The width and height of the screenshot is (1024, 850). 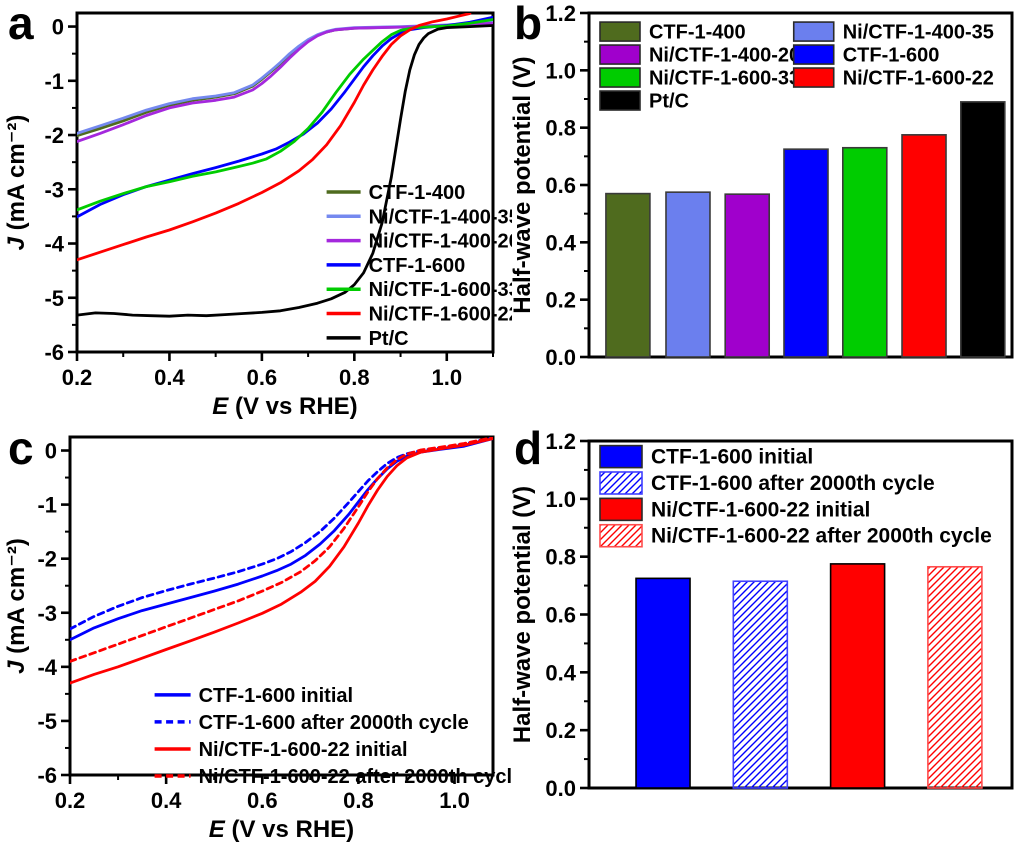 I want to click on panel-letter-d: d, so click(x=528, y=448).